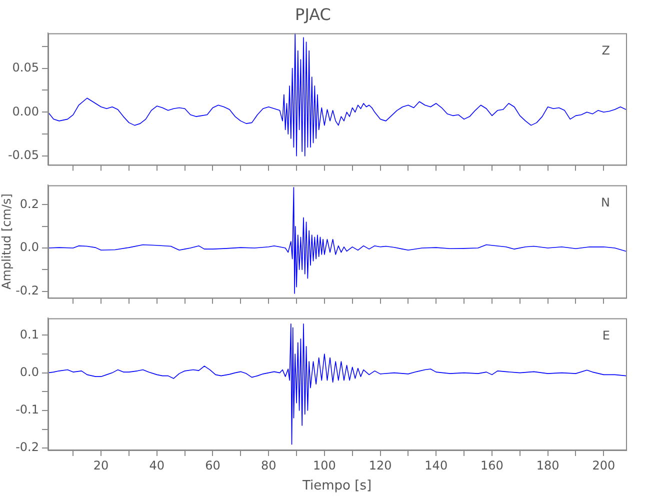  I want to click on x-tick-label: 40, so click(157, 465).